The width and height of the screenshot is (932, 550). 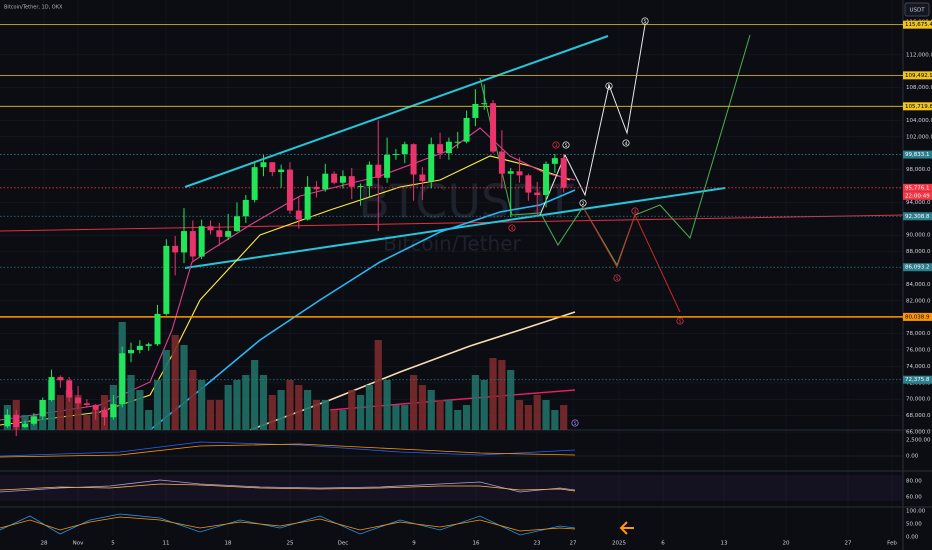 What do you see at coordinates (455, 228) in the screenshot?
I see `channel-bottom` at bounding box center [455, 228].